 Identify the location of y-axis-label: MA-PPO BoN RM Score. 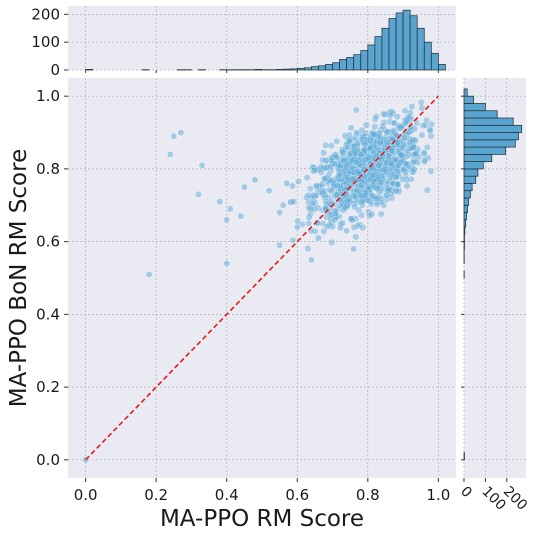
(19, 278).